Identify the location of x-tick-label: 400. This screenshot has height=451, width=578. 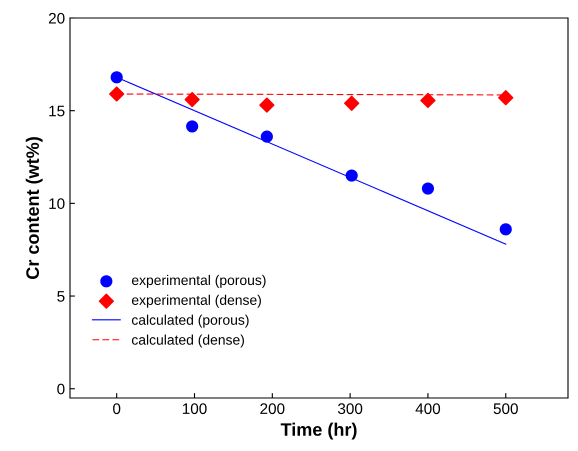
(428, 408).